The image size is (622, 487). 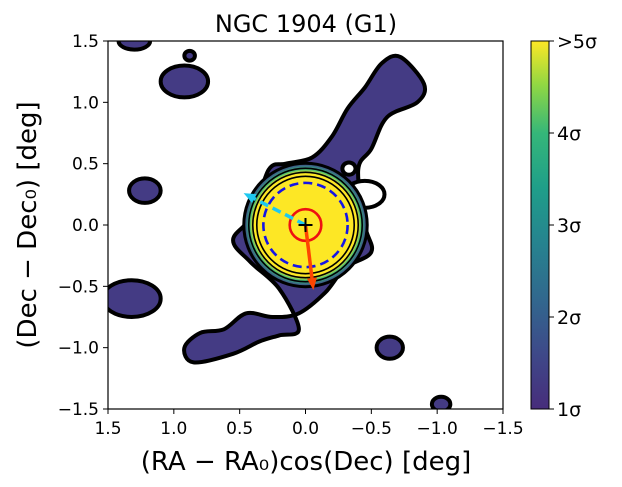 I want to click on colorbar-tick-label: 3σ, so click(x=569, y=226).